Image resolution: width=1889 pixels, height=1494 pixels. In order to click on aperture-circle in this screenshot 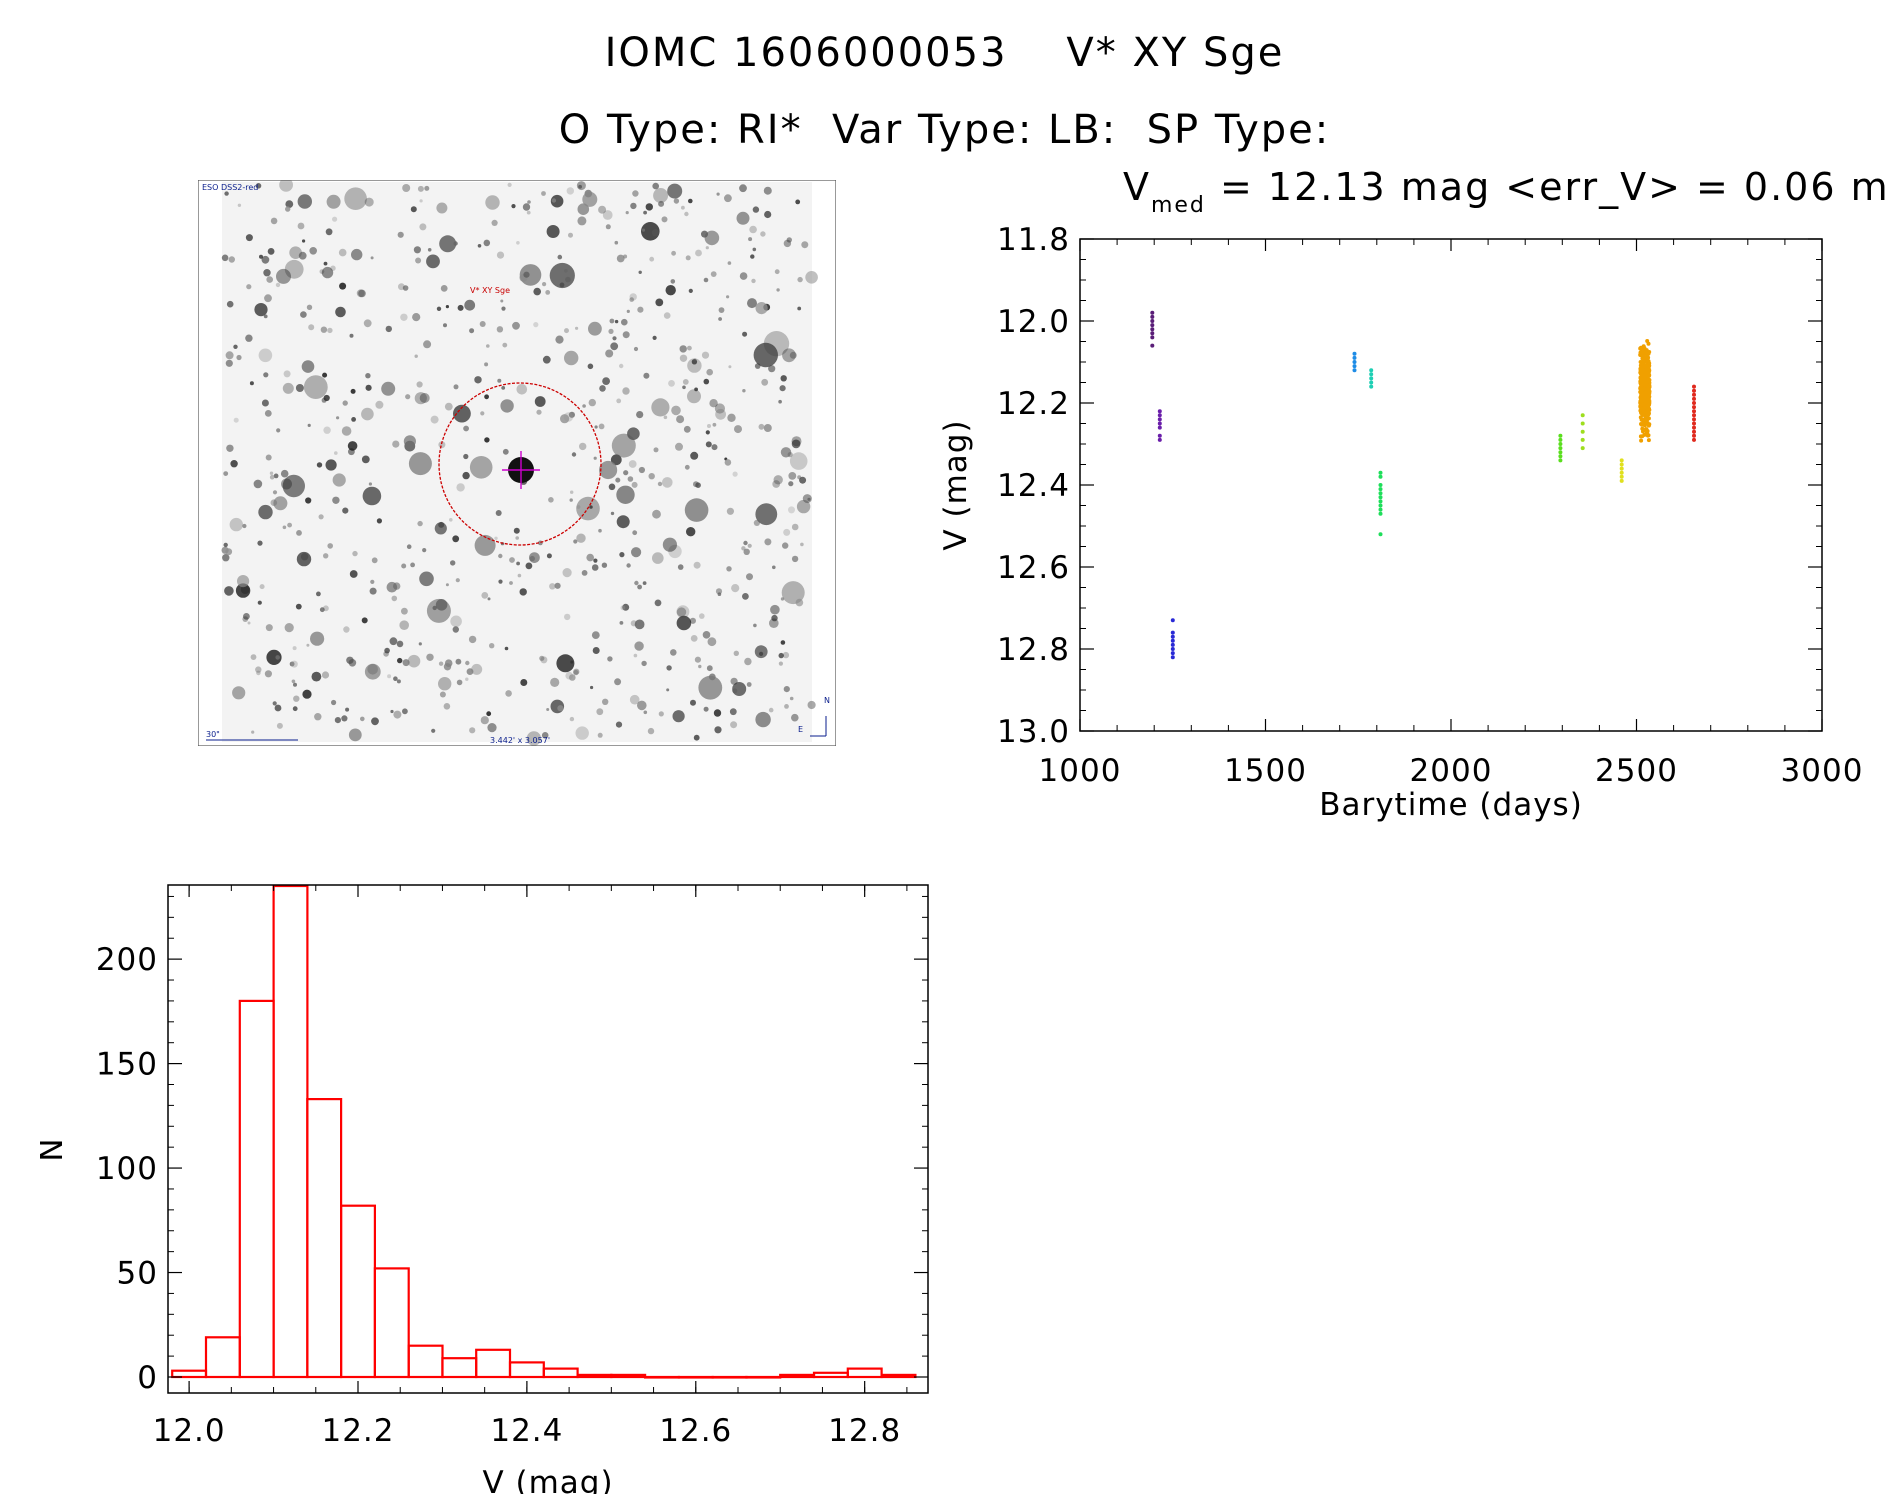, I will do `click(520, 464)`.